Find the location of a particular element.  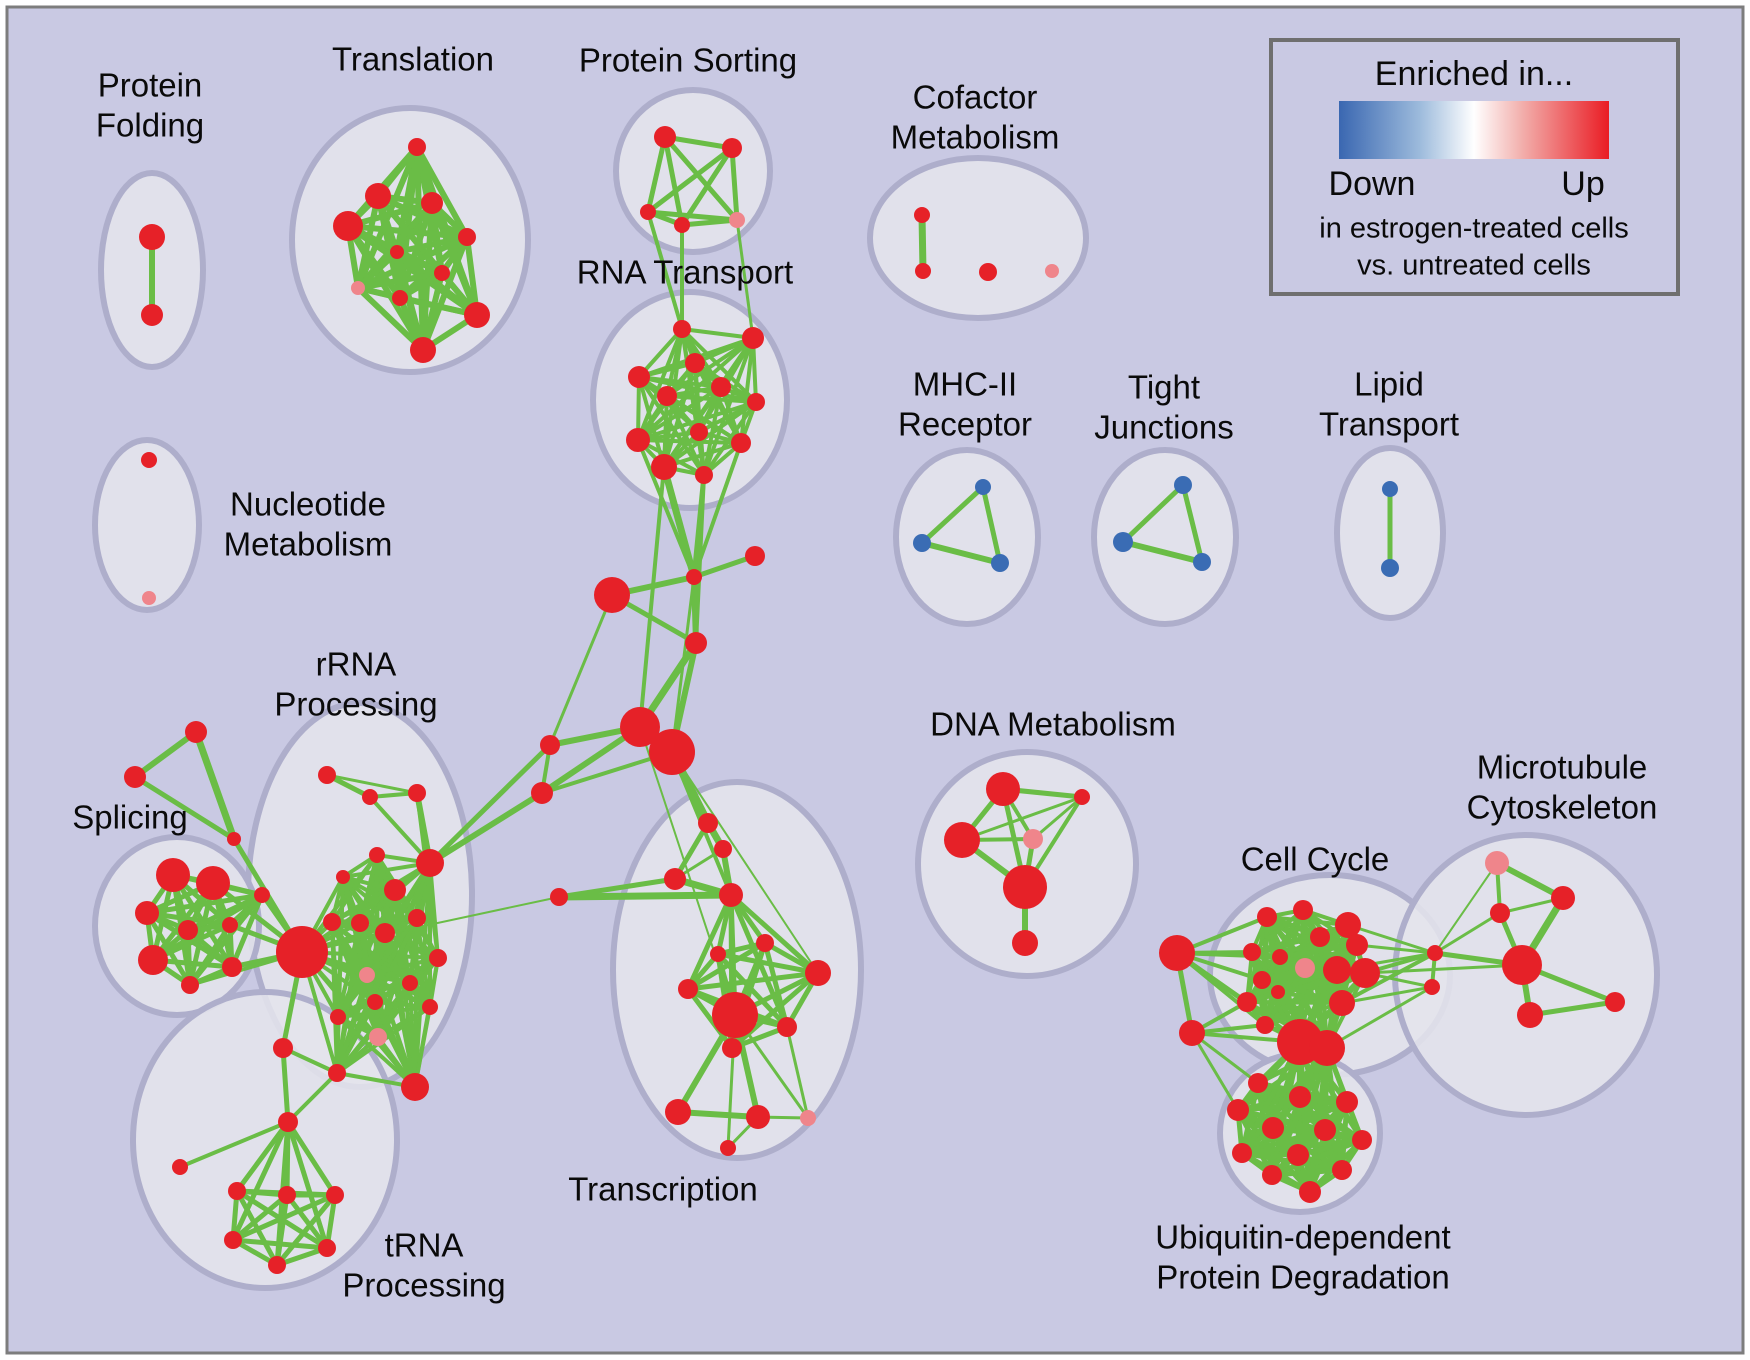

node-CC9 is located at coordinates (1280, 957).